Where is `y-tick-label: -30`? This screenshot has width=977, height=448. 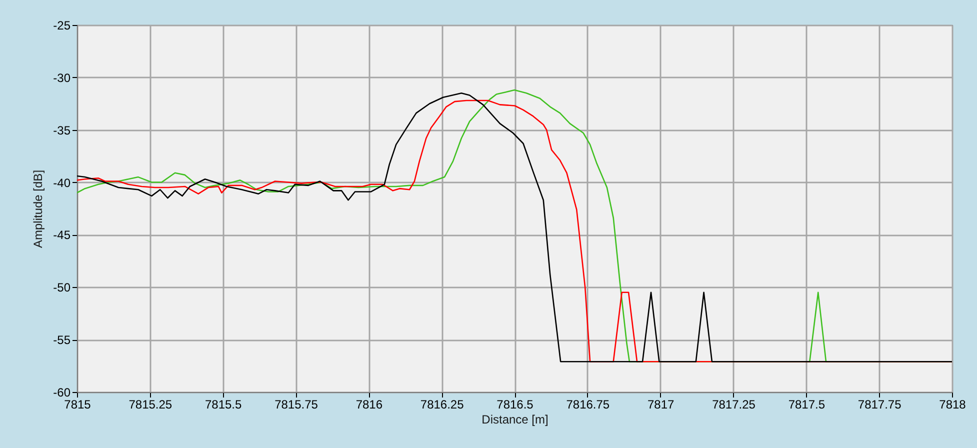 y-tick-label: -30 is located at coordinates (62, 77).